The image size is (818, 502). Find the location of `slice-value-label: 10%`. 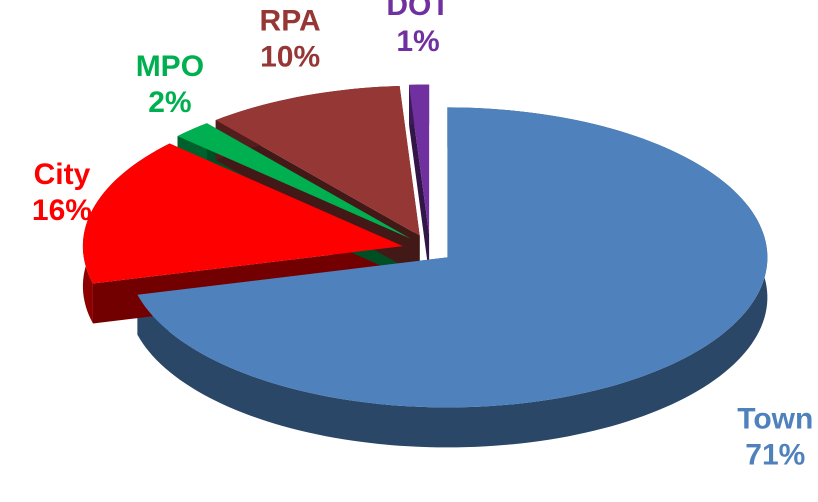

slice-value-label: 10% is located at coordinates (290, 57).